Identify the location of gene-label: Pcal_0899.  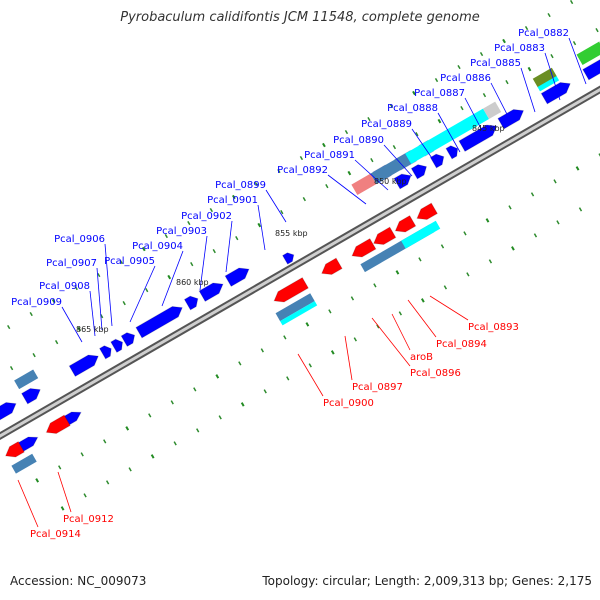
(240, 185).